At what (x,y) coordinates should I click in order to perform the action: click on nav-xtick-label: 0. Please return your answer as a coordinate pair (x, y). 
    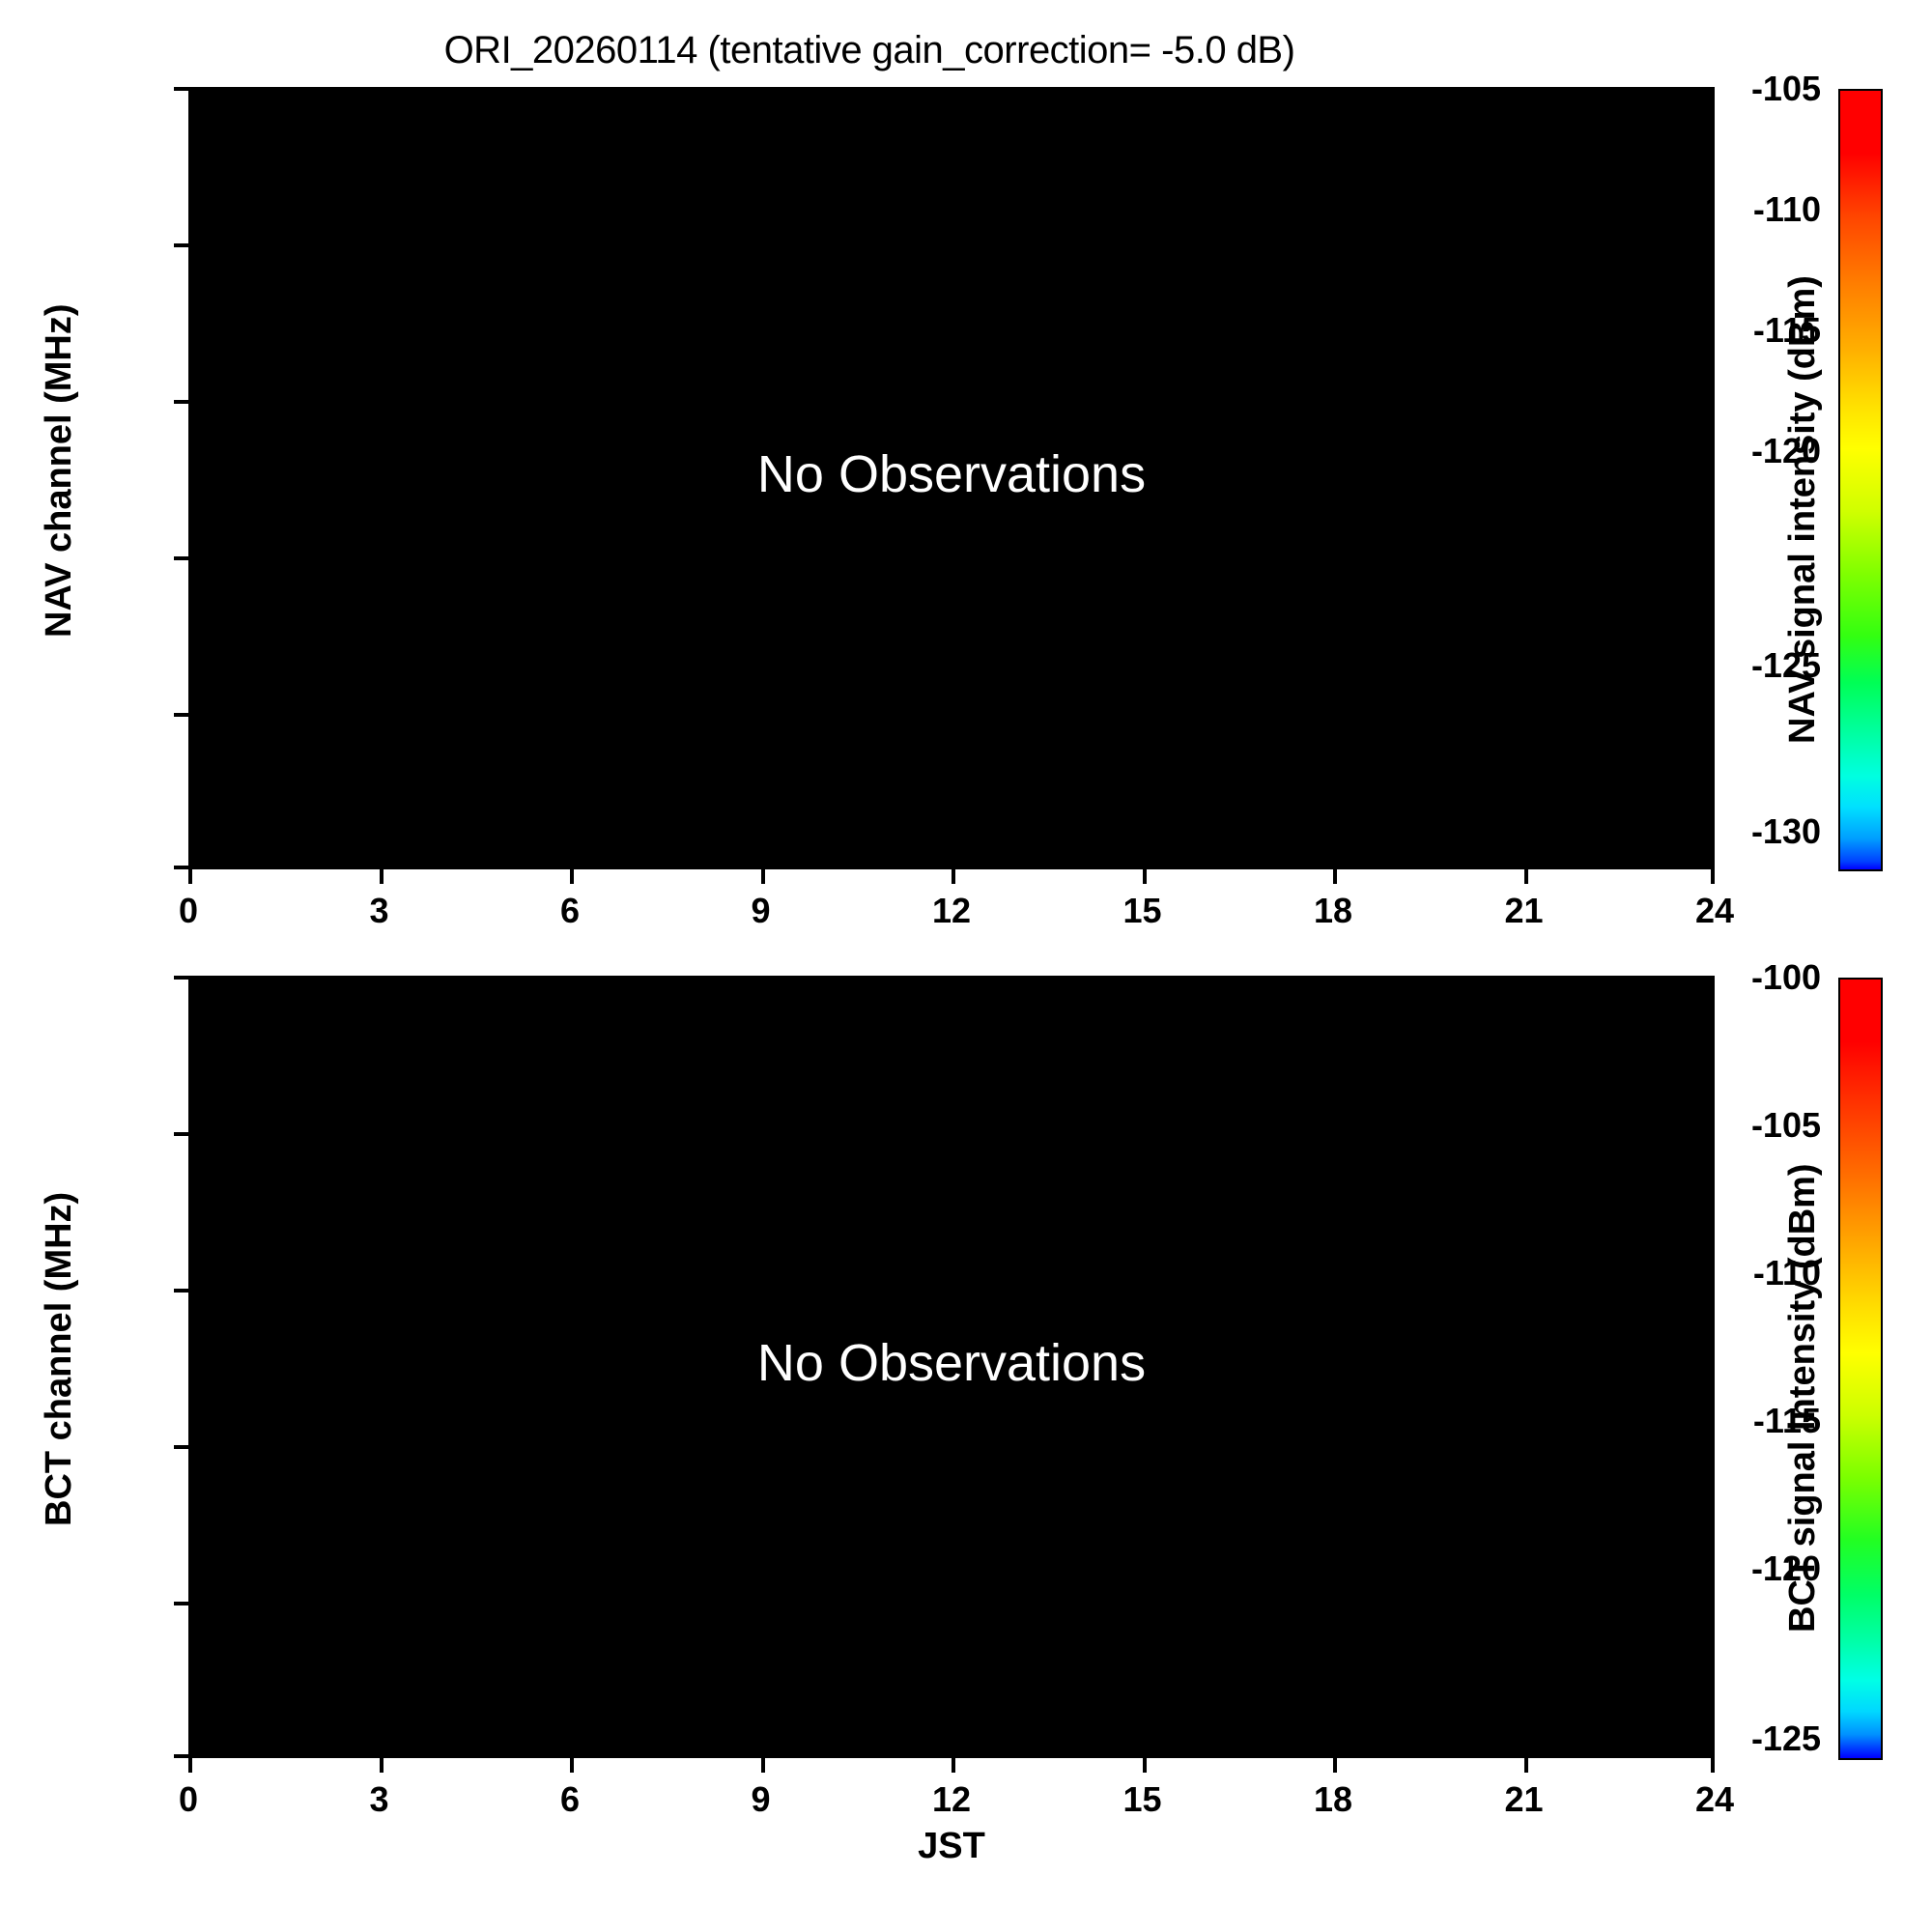
    Looking at the image, I should click on (188, 910).